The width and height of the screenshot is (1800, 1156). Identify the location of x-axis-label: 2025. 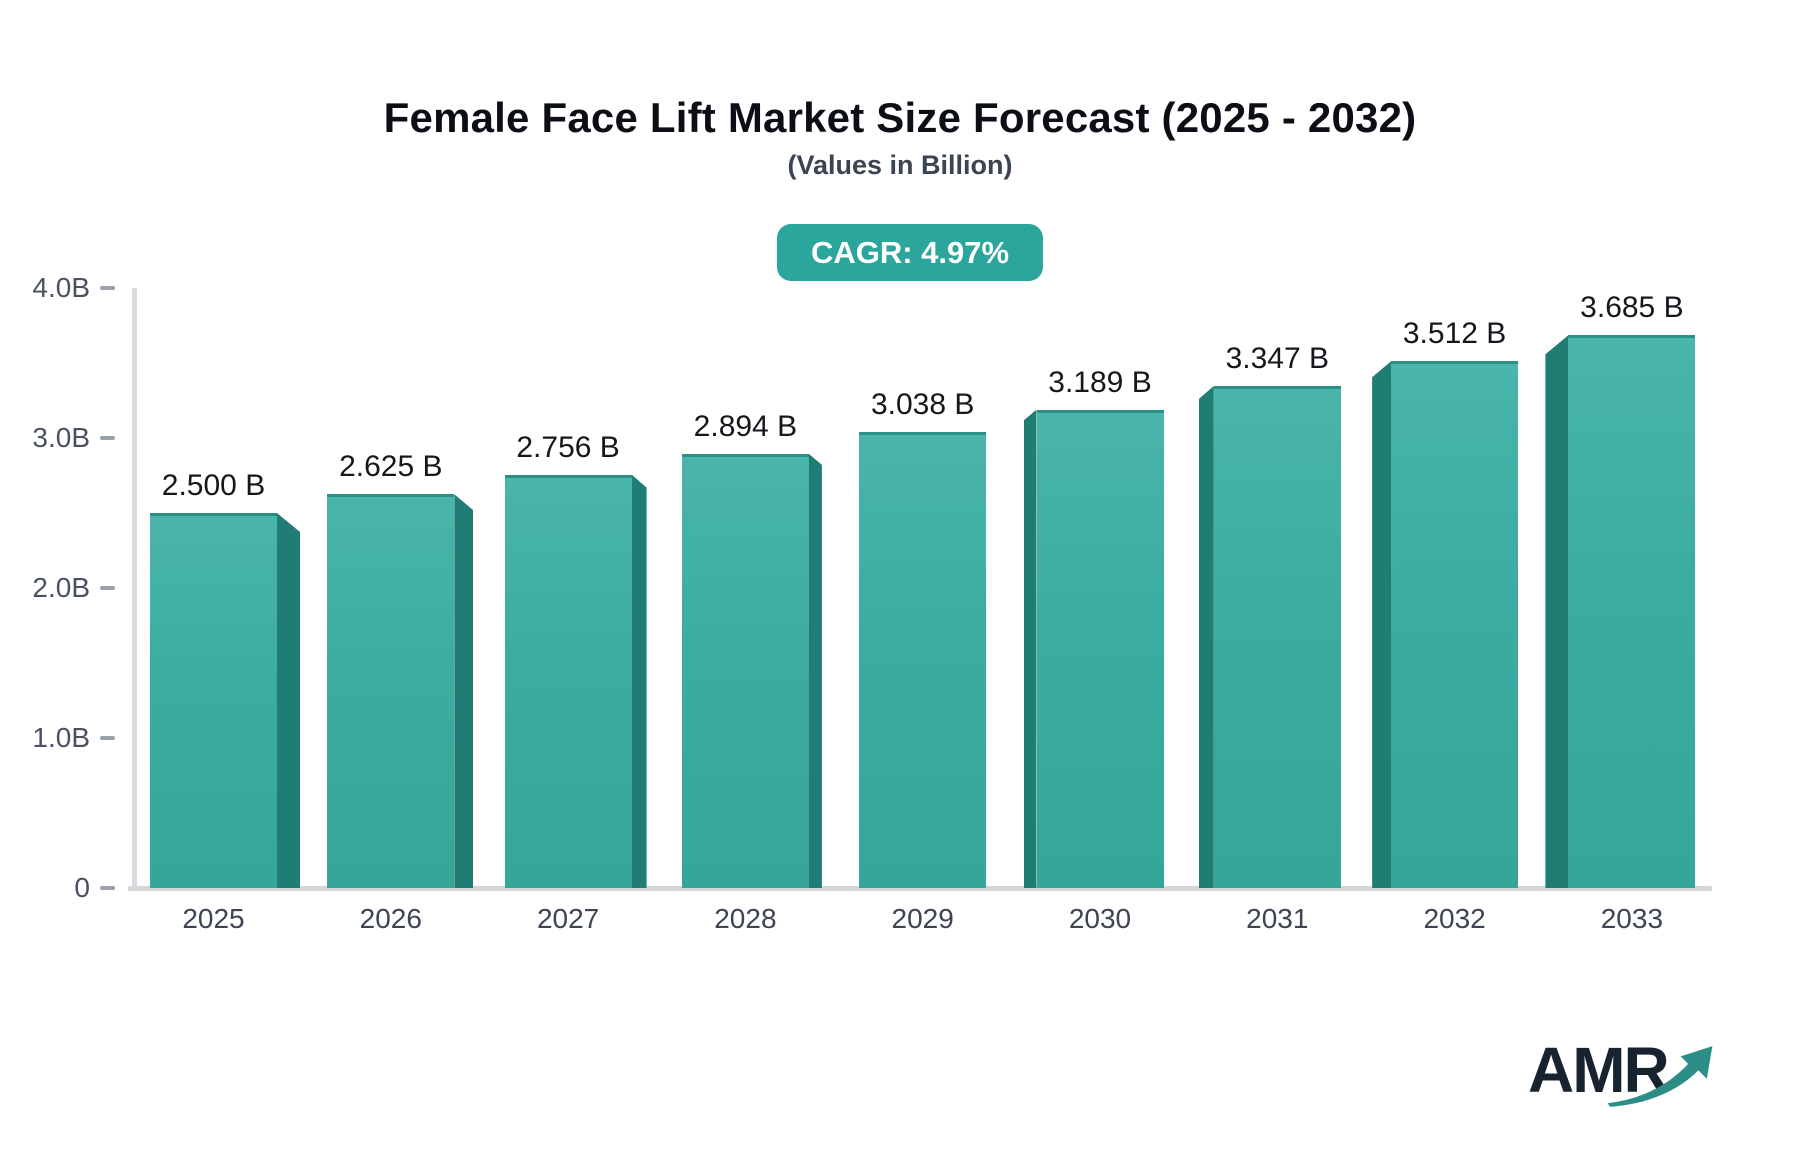
(213, 918).